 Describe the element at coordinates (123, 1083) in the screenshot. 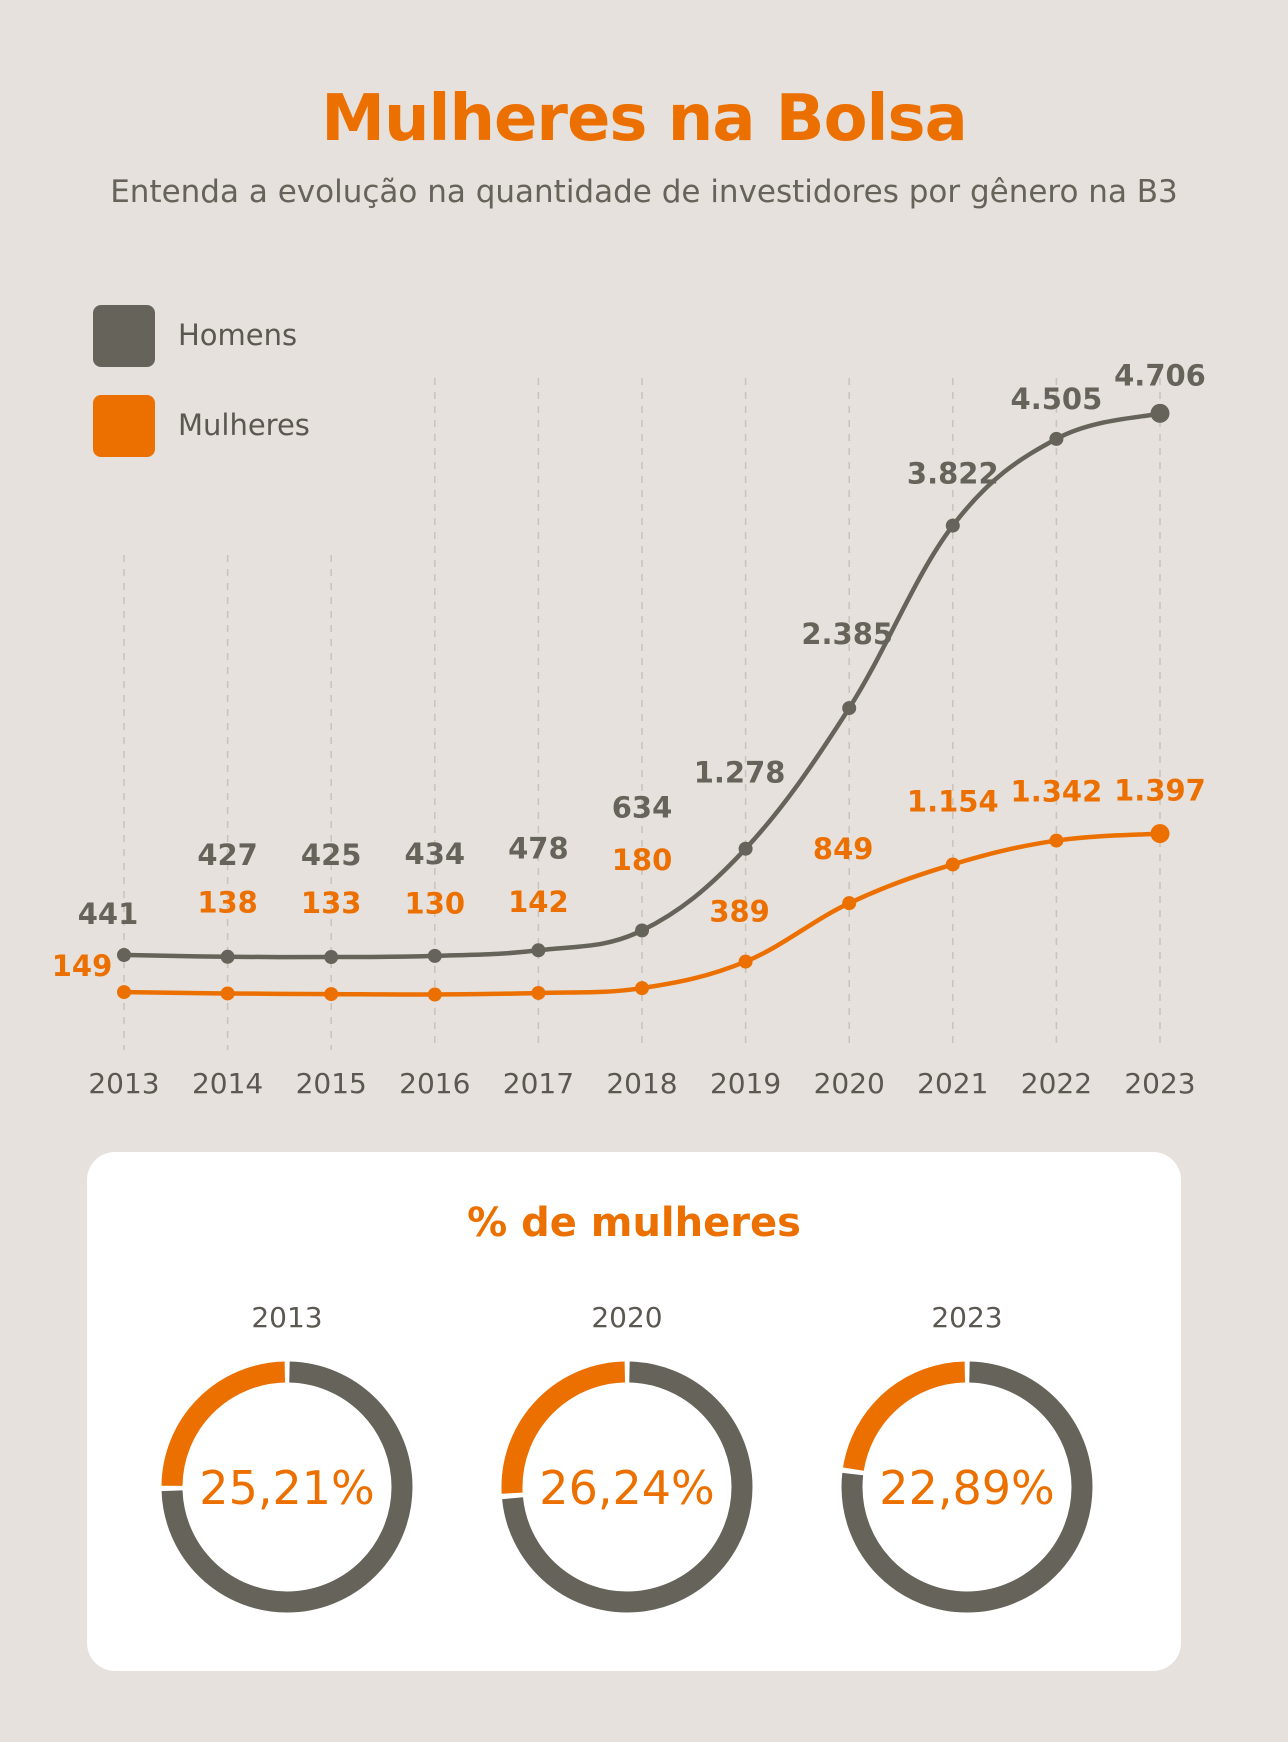

I see `x-tick-label: 2013` at that location.